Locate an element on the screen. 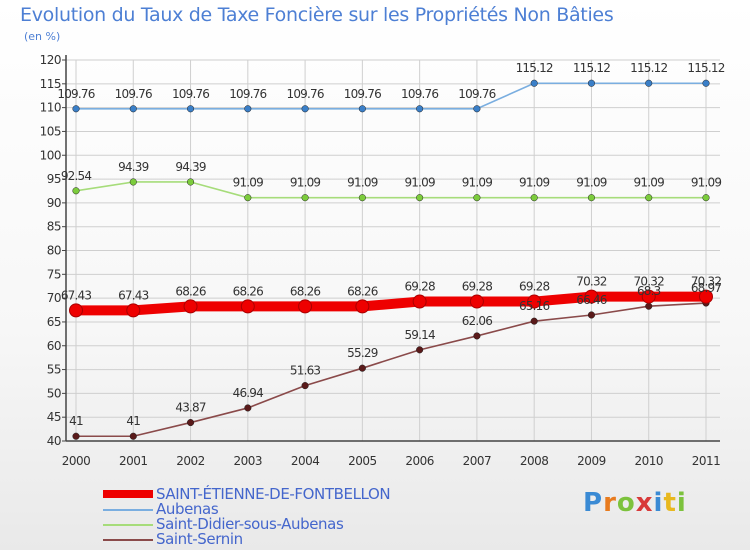 This screenshot has width=750, height=550. data-label: 51.63 is located at coordinates (305, 371).